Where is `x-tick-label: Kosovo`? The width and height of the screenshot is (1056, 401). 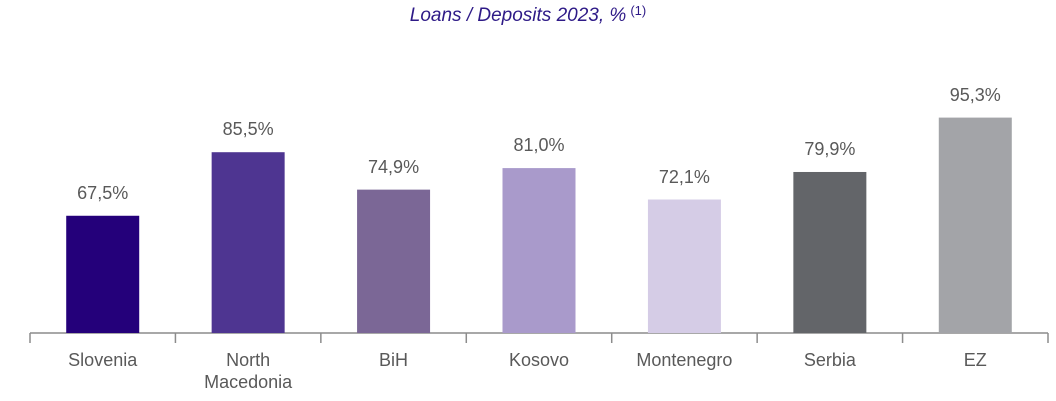
x-tick-label: Kosovo is located at coordinates (539, 360).